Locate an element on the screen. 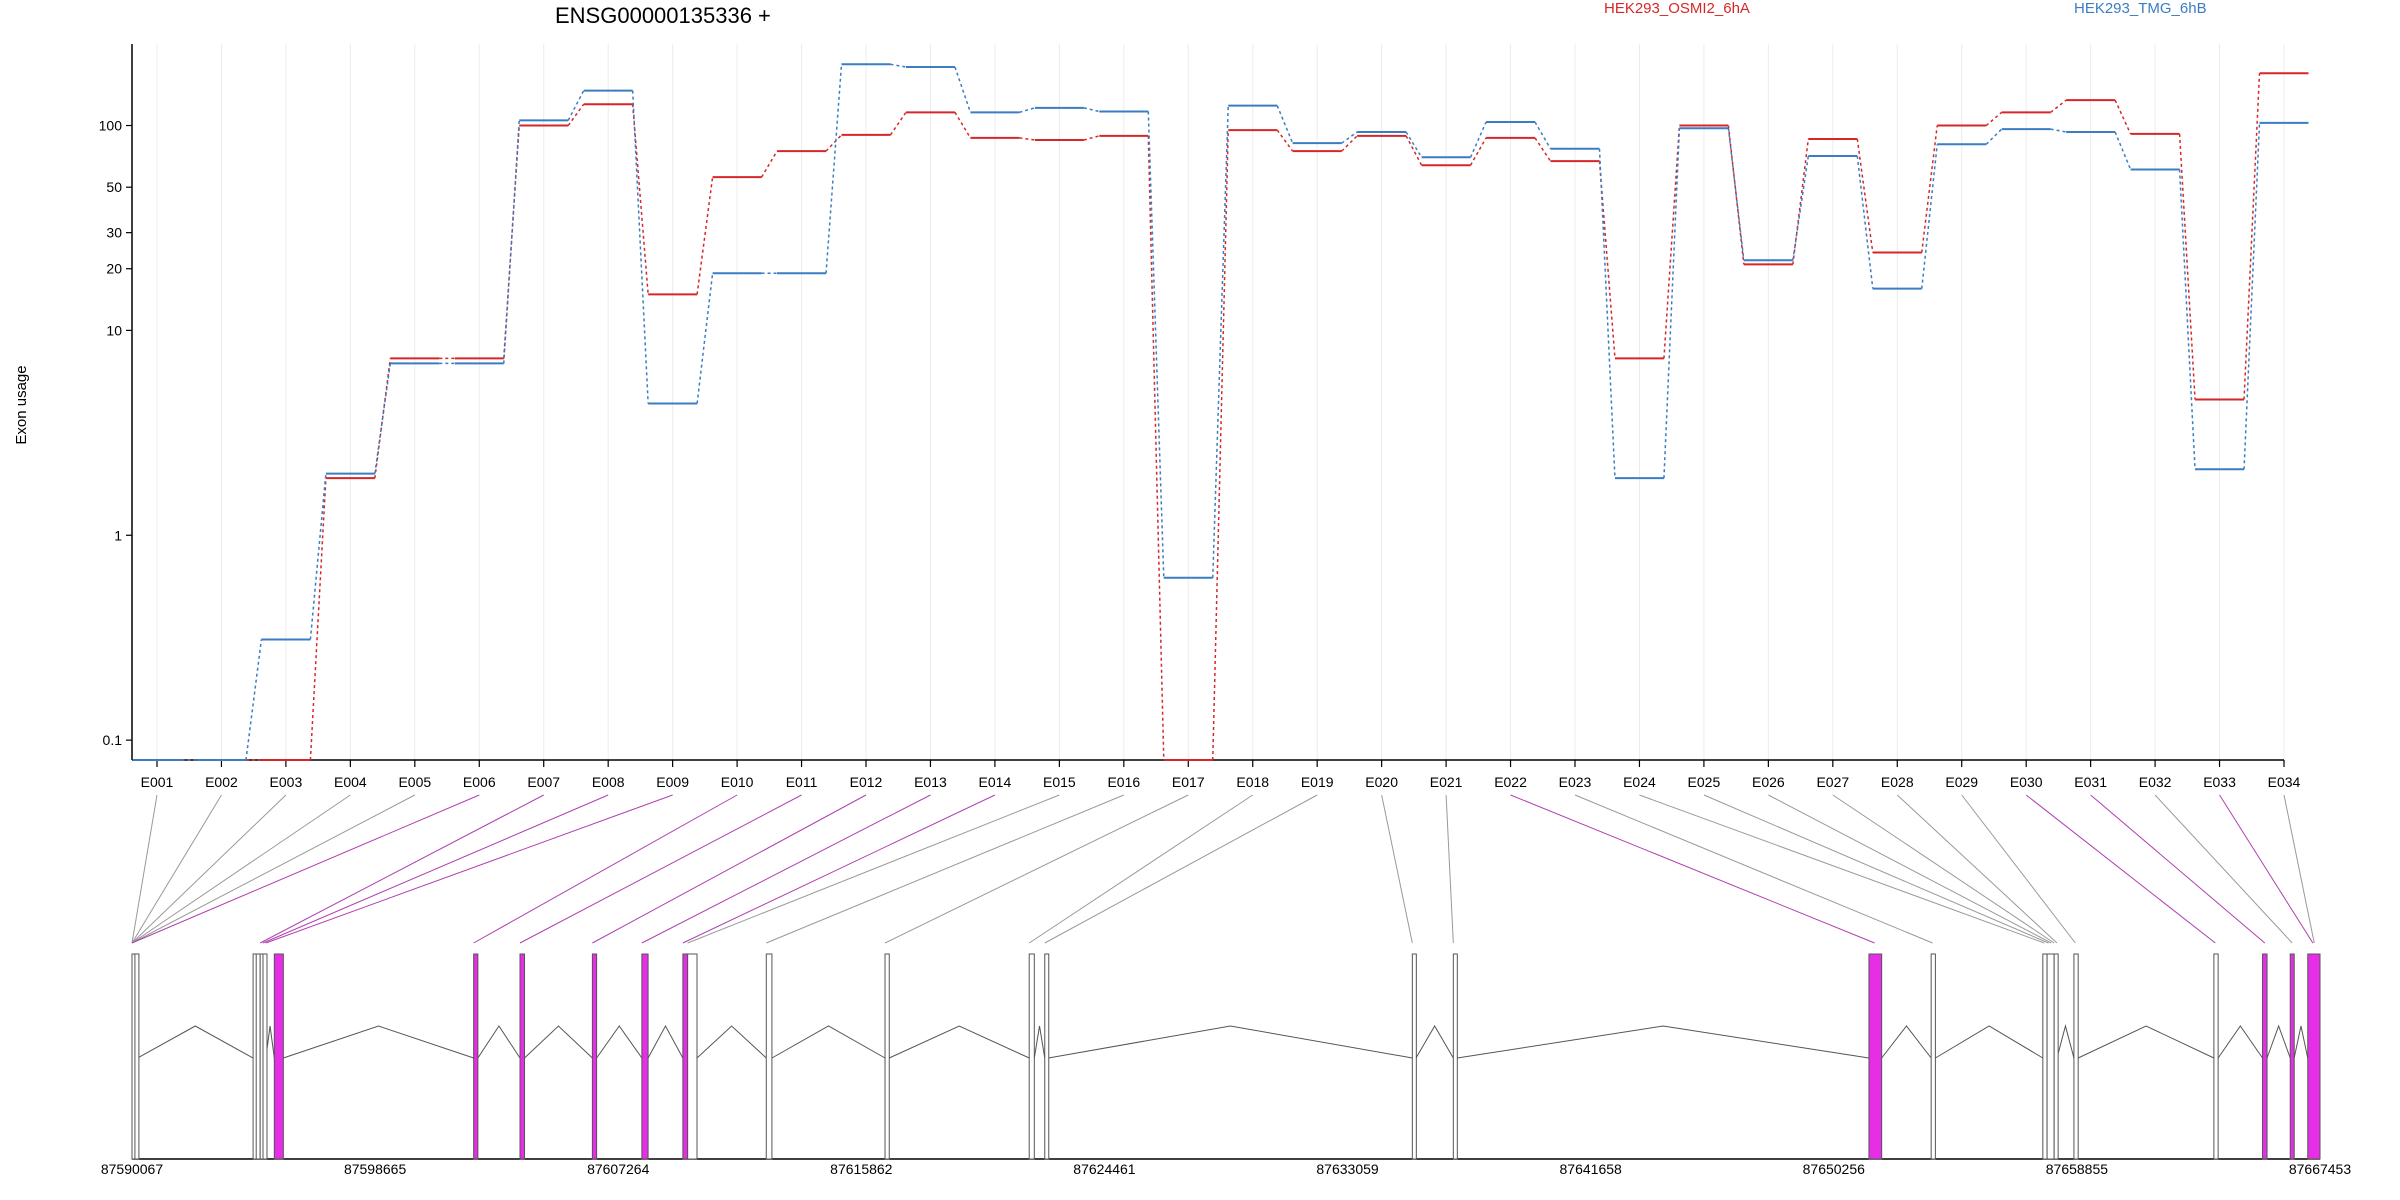 This screenshot has height=1200, width=2400. y-axis-label: Exon usage is located at coordinates (21, 404).